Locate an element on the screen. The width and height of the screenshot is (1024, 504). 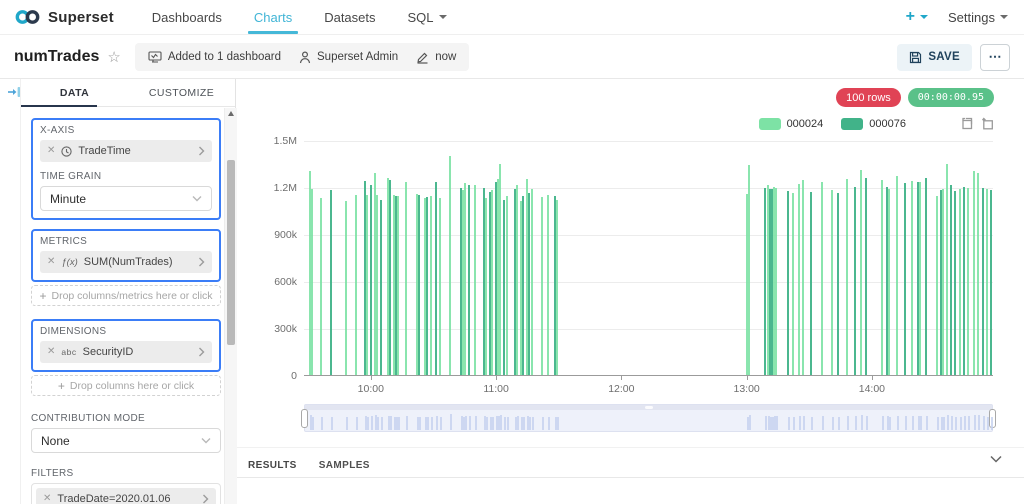
results-tabs: RESULTS SAMPLES is located at coordinates (309, 465).